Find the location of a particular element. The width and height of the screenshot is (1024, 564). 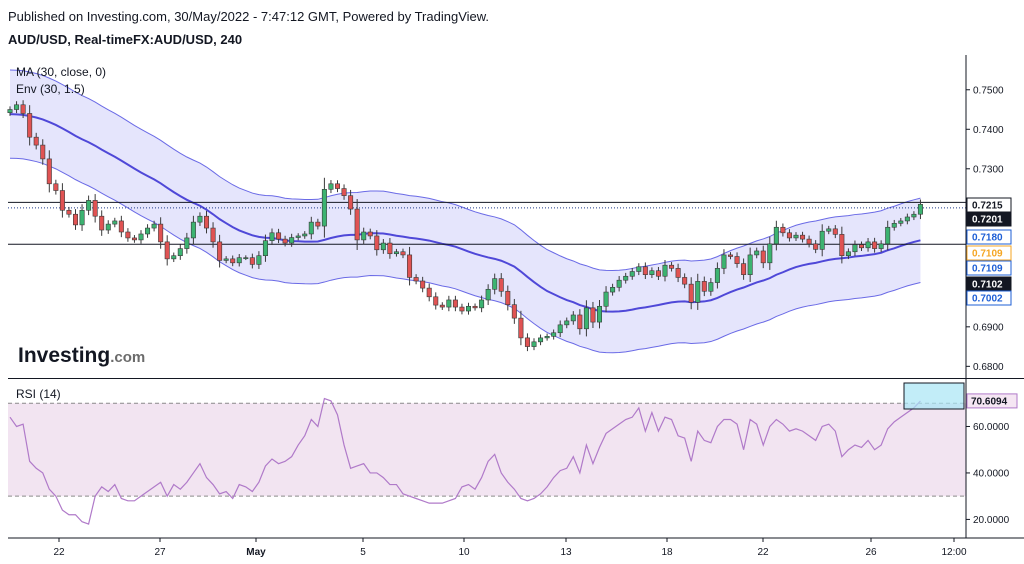

svg-text: Investing.com is located at coordinates (81, 355).